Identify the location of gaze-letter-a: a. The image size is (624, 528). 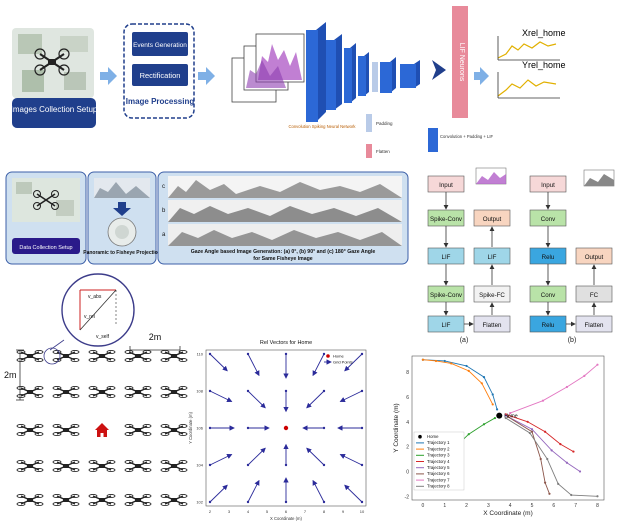
(164, 235).